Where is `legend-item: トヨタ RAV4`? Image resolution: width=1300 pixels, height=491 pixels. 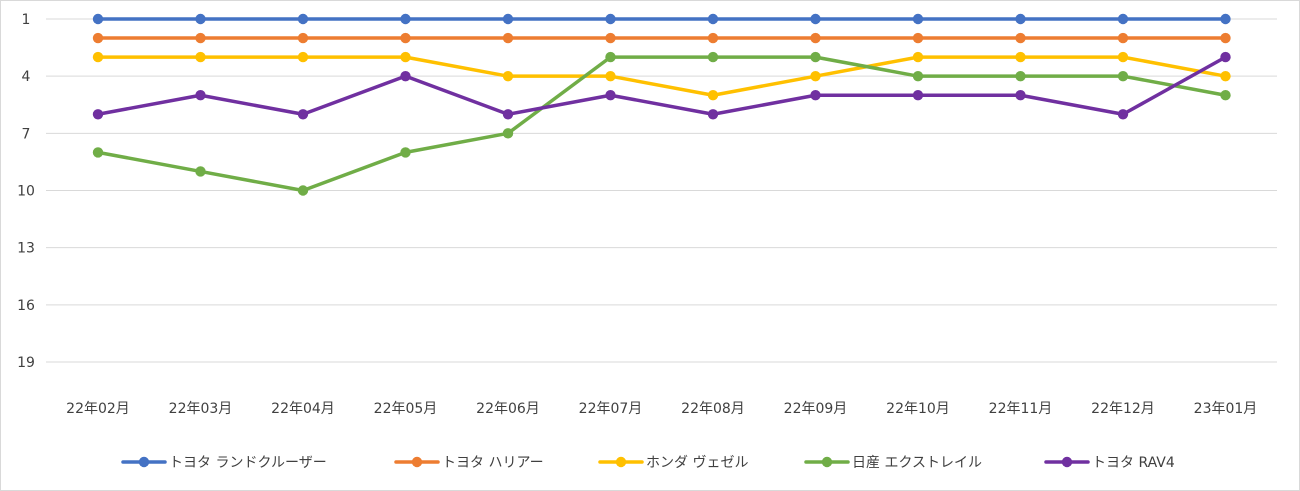 legend-item: トヨタ RAV4 is located at coordinates (1109, 463).